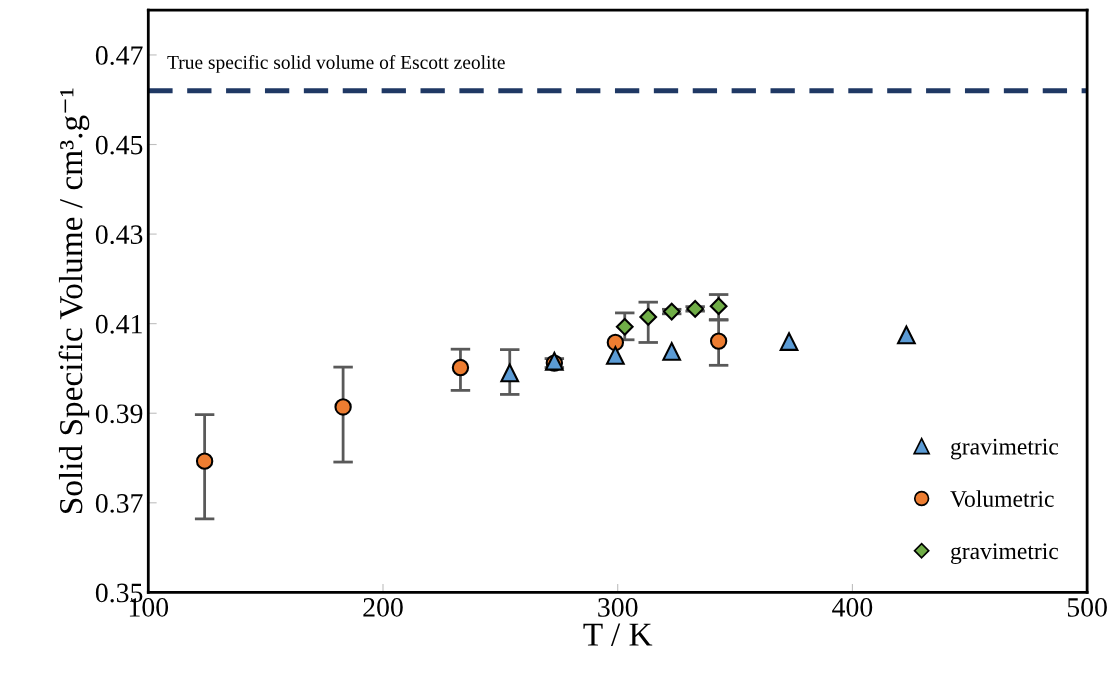 This screenshot has height=677, width=1115. What do you see at coordinates (74, 301) in the screenshot?
I see `y-axis-title: Solid Specific Volume / cm³.g⁻¹` at bounding box center [74, 301].